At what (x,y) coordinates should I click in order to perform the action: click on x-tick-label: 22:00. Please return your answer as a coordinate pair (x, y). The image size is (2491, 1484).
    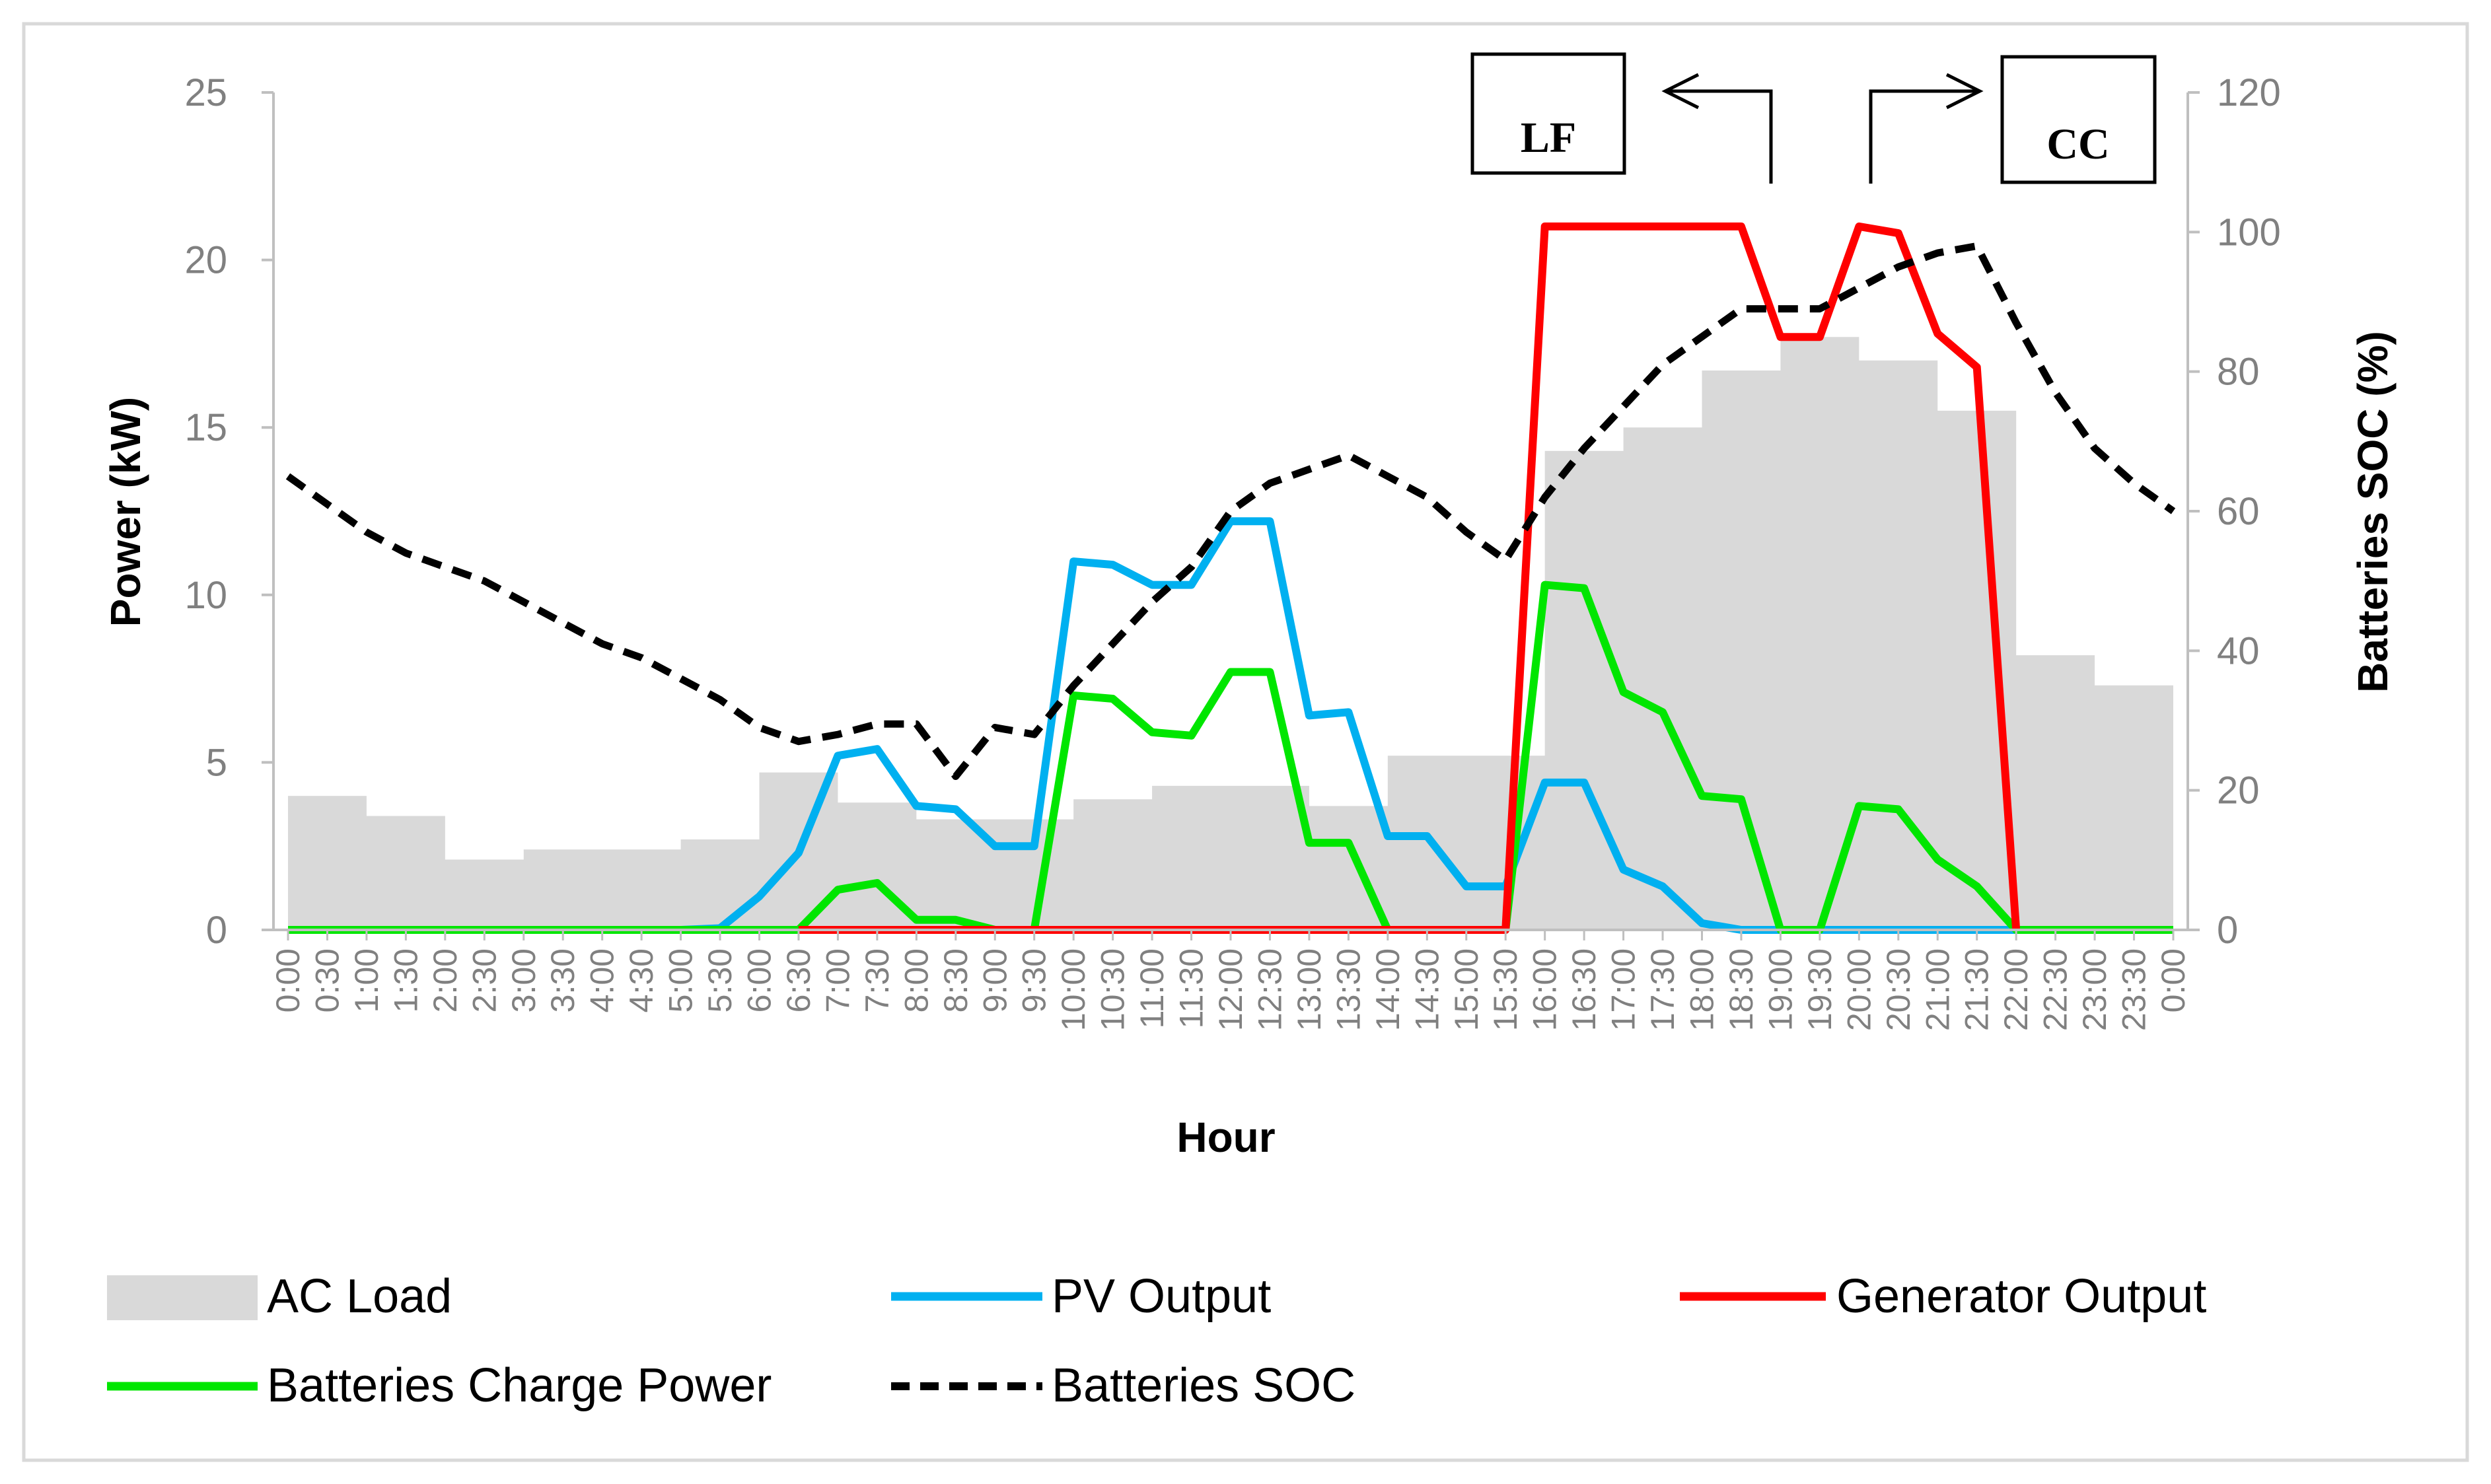
    Looking at the image, I should click on (2016, 989).